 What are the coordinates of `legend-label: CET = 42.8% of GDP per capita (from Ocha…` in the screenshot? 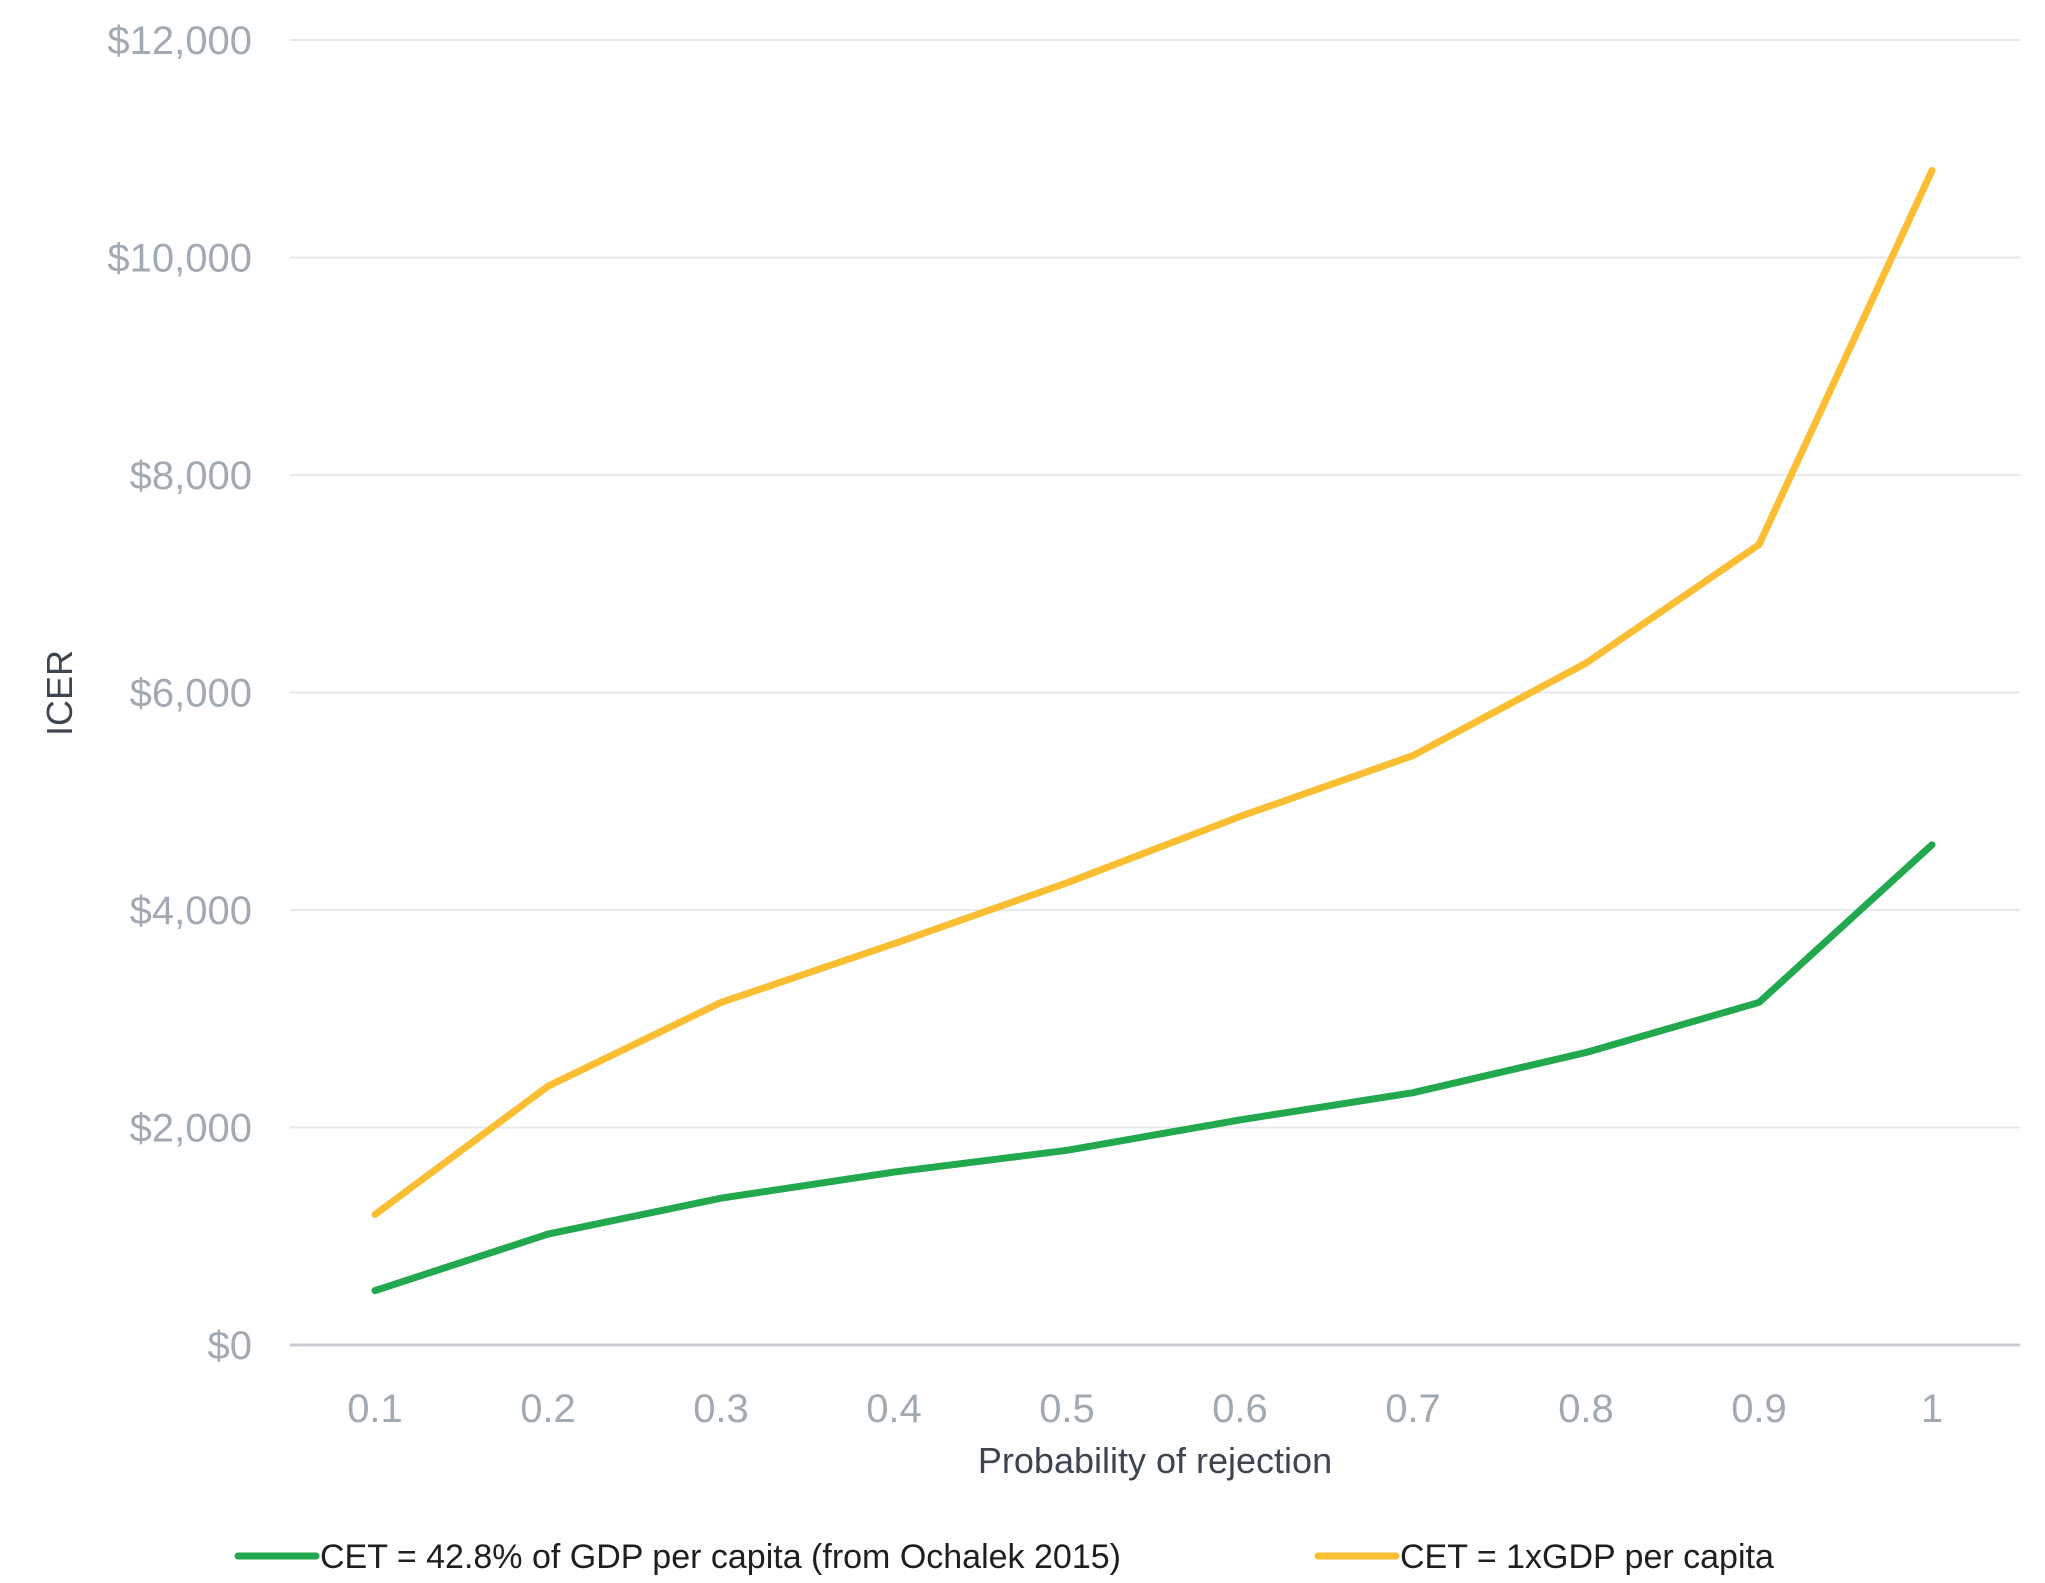 It's located at (720, 1557).